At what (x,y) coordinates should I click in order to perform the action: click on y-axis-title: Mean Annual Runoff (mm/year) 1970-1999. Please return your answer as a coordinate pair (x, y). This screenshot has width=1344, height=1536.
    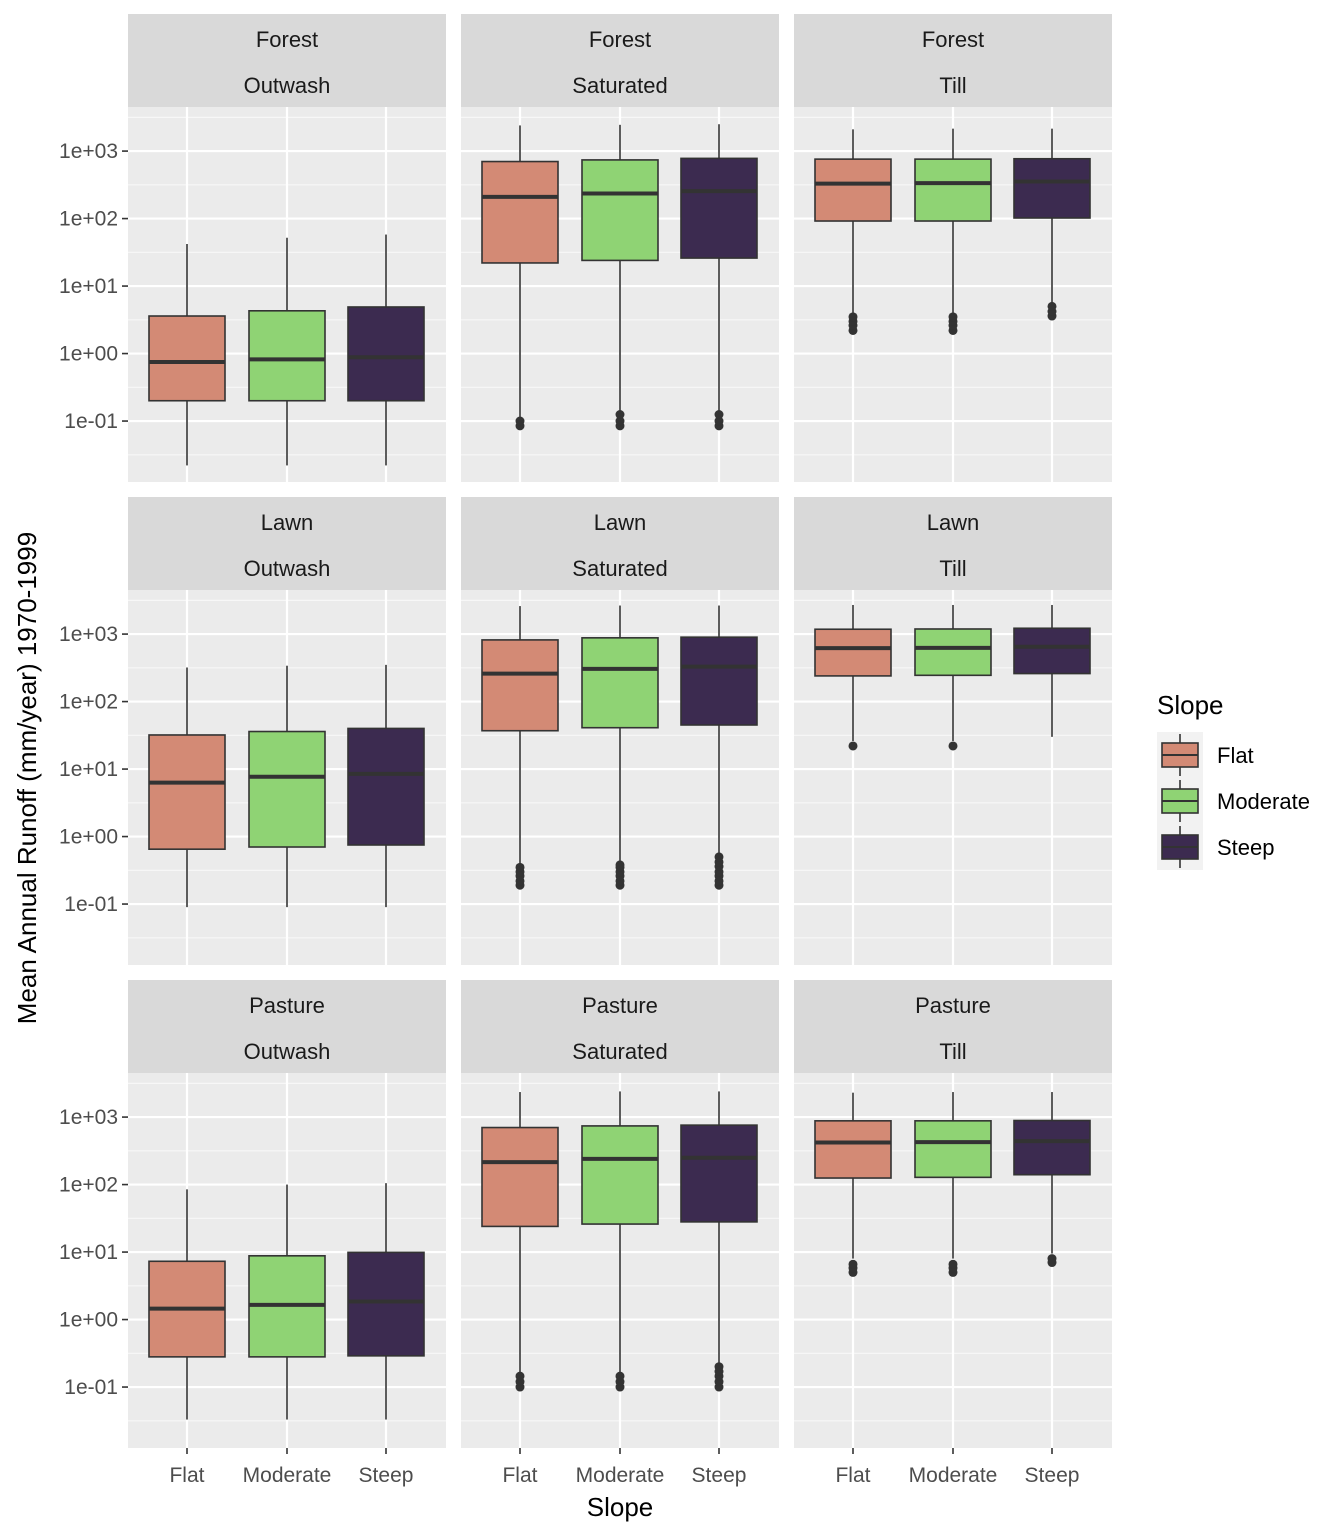
    Looking at the image, I should click on (27, 778).